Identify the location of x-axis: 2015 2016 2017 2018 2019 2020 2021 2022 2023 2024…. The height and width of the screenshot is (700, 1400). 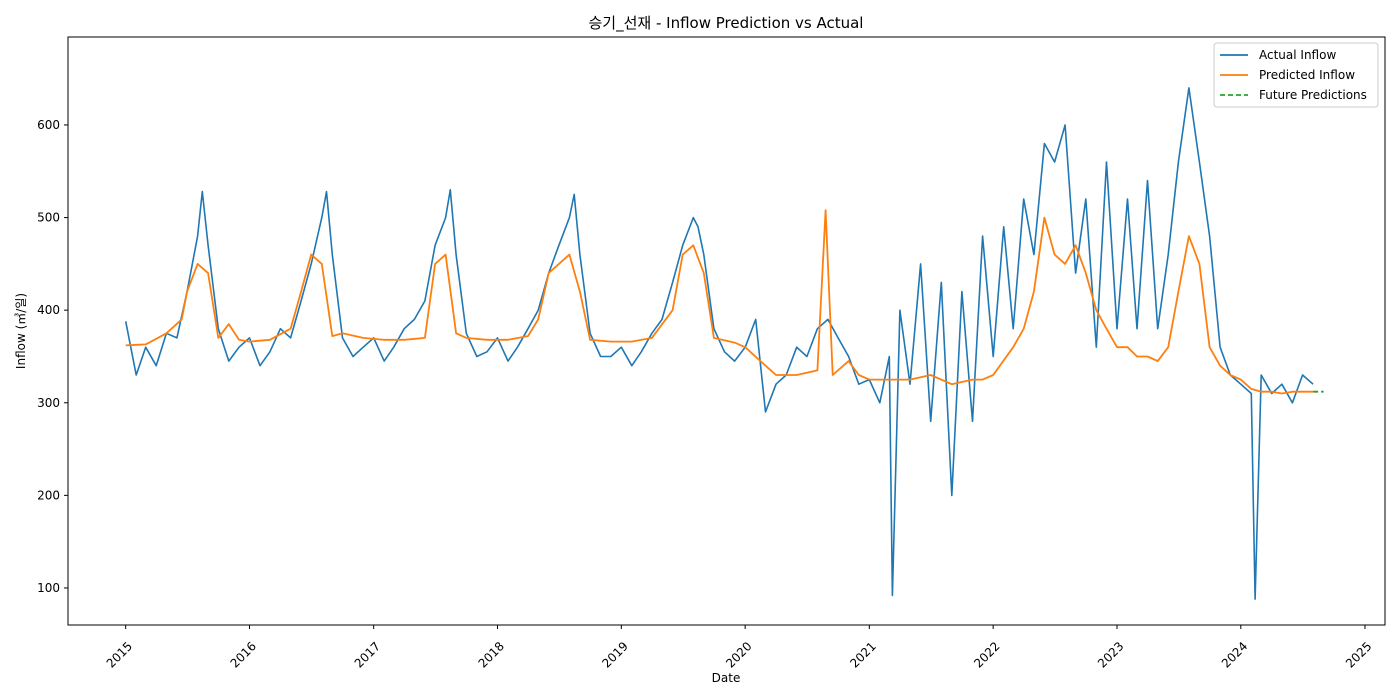
(739, 648).